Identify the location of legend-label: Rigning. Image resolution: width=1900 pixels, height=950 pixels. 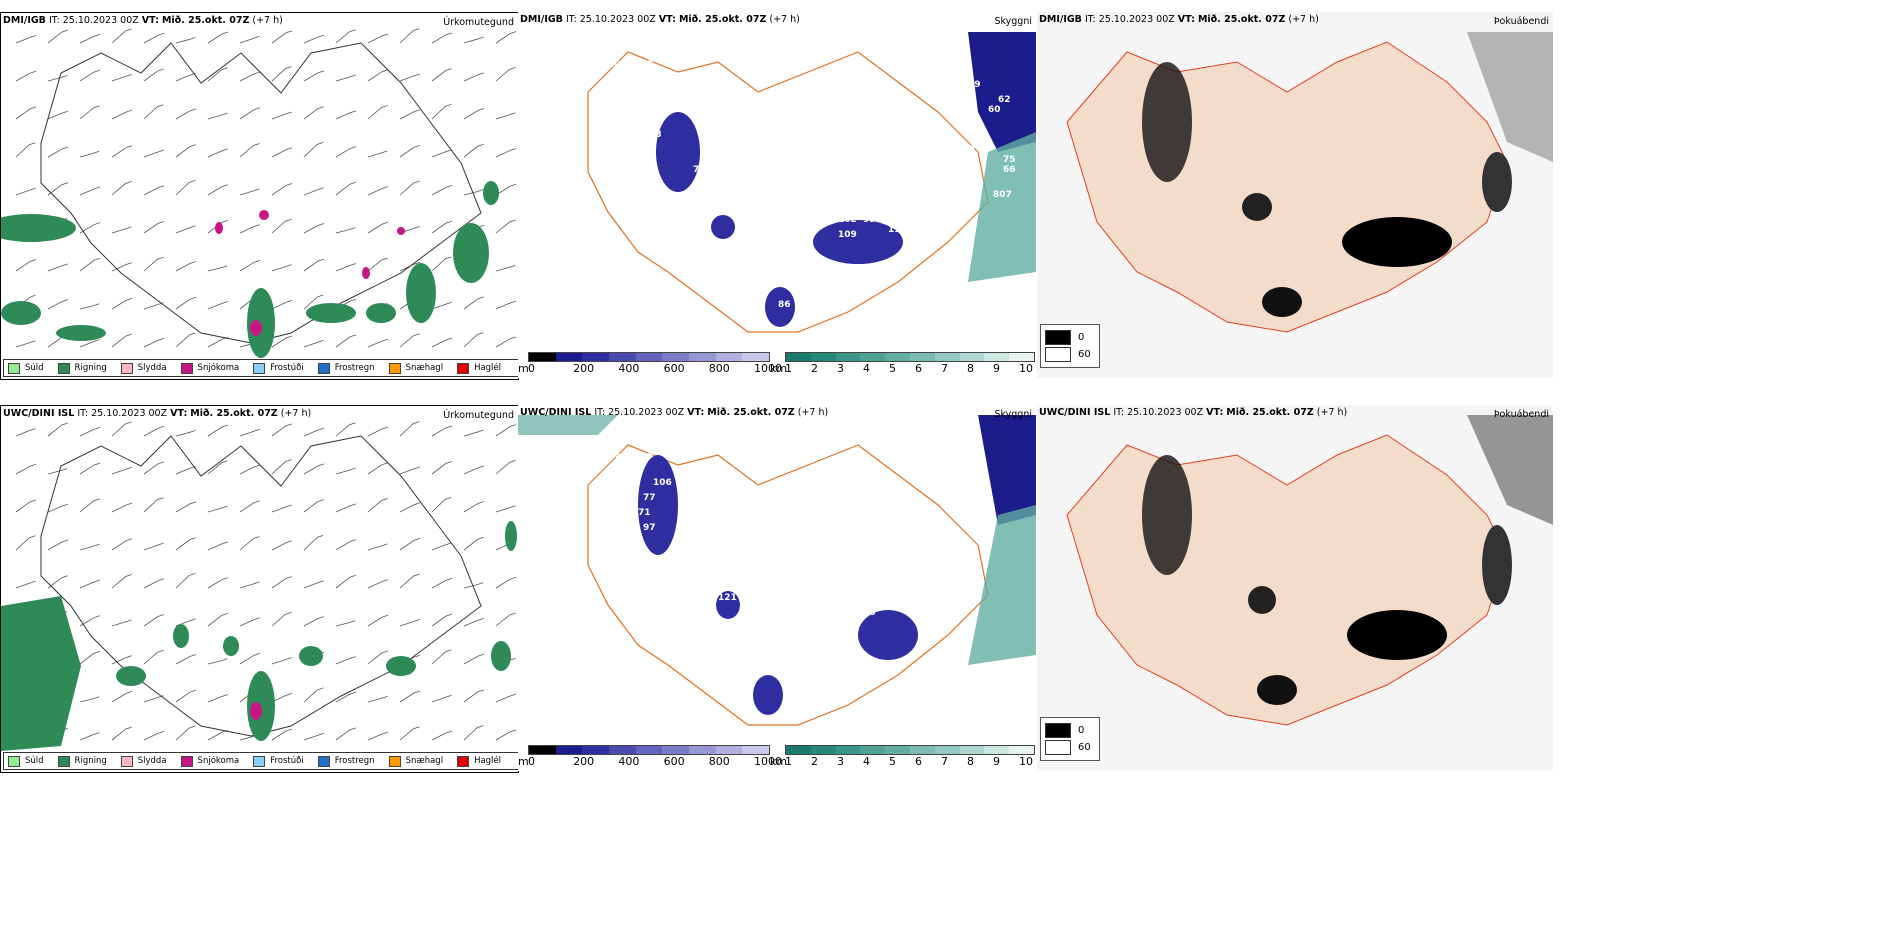
(90, 761).